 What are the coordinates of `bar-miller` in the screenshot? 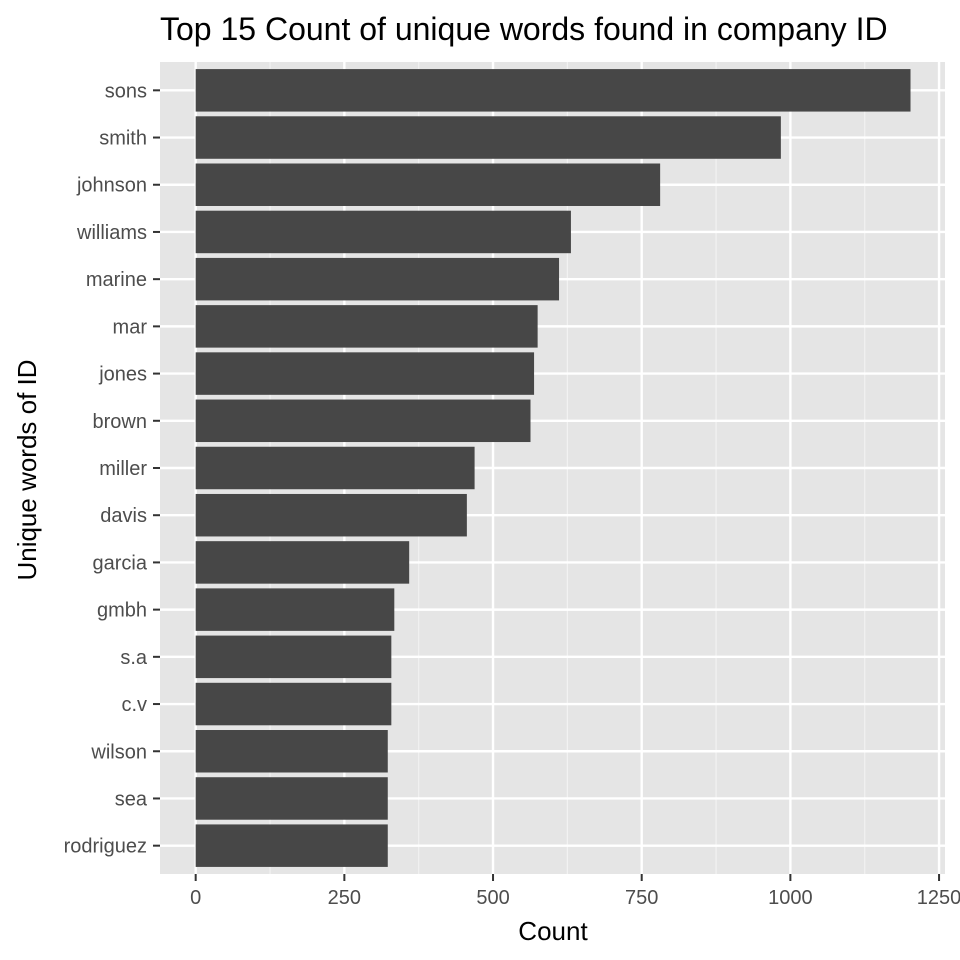 It's located at (335, 468).